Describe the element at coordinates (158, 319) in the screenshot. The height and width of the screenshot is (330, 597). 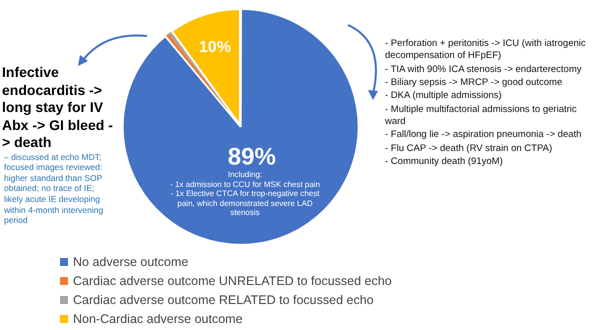
I see `legend-label: Non-Cardiac adverse outcome` at that location.